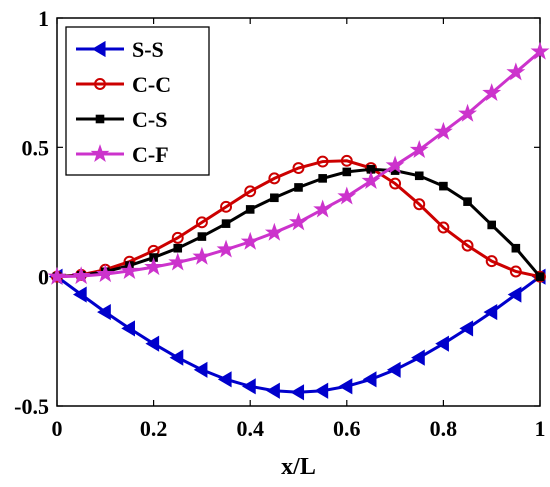 Image resolution: width=550 pixels, height=487 pixels. Describe the element at coordinates (151, 84) in the screenshot. I see `legend-label: C-C` at that location.